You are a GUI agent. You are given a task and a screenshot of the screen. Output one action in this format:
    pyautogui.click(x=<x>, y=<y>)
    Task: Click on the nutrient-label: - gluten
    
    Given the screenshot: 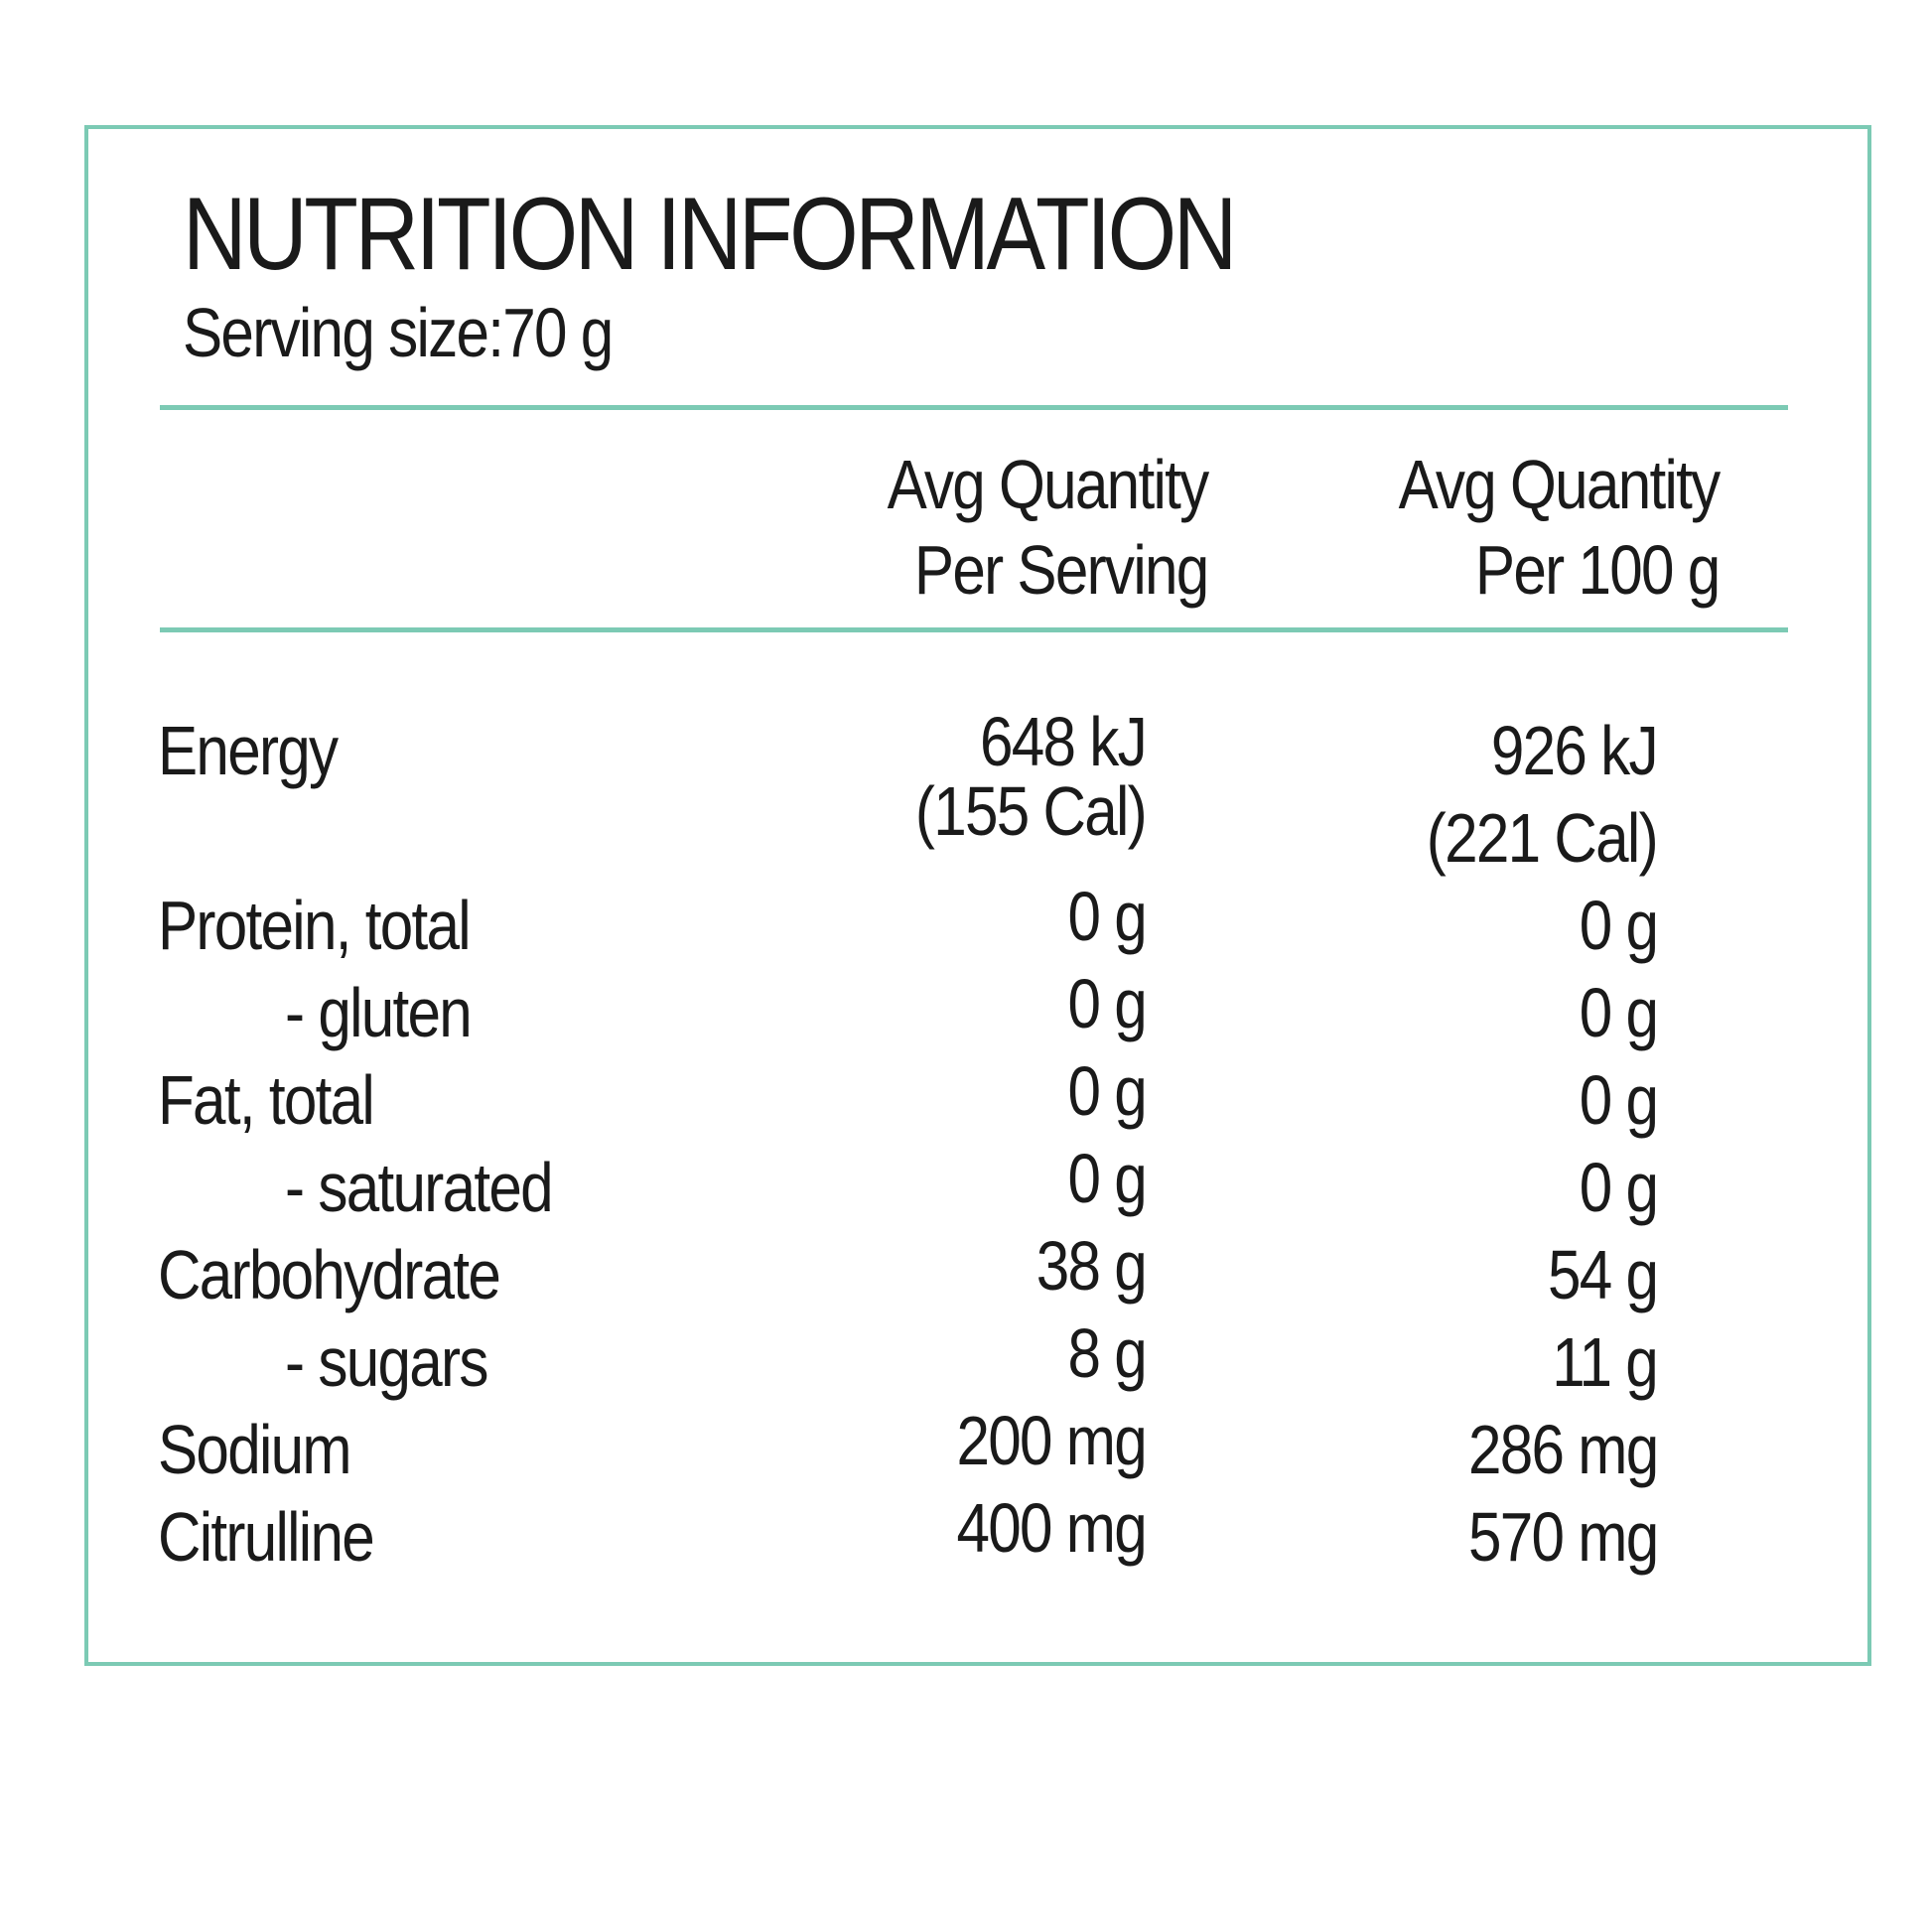 What is the action you would take?
    pyautogui.click(x=379, y=1012)
    